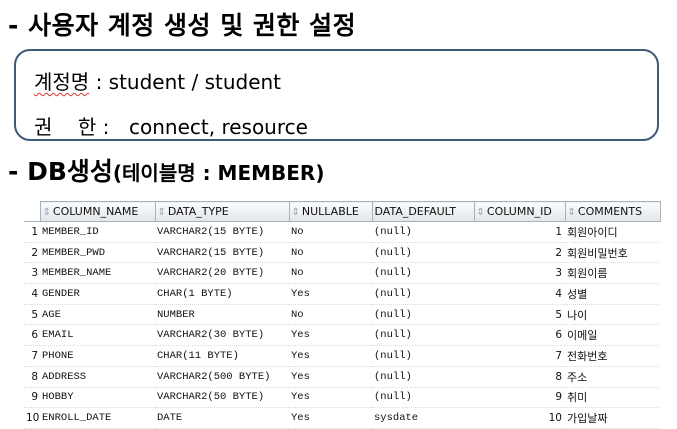  Describe the element at coordinates (32, 335) in the screenshot. I see `row-number: 6` at that location.